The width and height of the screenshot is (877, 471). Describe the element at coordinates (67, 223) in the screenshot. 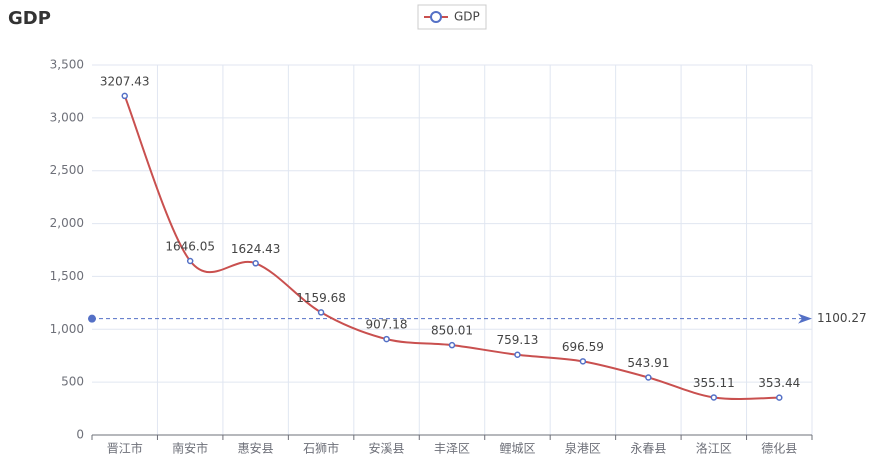

I see `y-tick-label: 2,000` at that location.